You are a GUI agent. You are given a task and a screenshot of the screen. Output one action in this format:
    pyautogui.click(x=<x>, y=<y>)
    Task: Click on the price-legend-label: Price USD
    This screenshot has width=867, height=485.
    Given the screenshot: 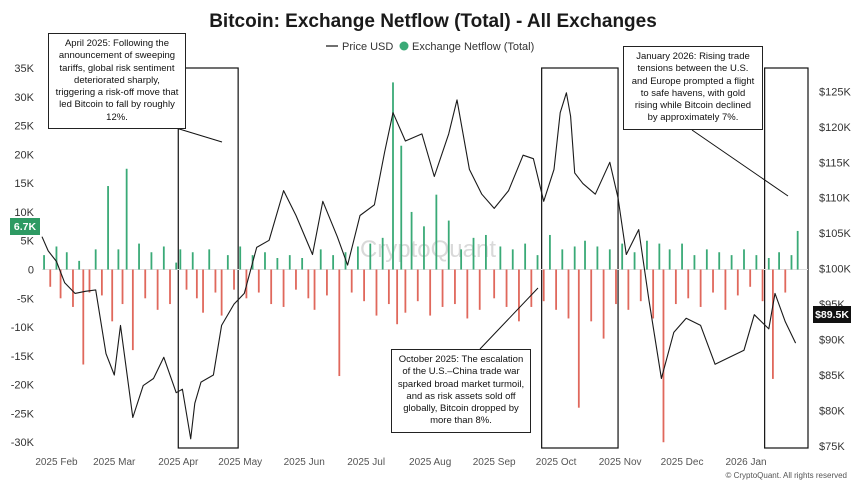 What is the action you would take?
    pyautogui.click(x=367, y=47)
    